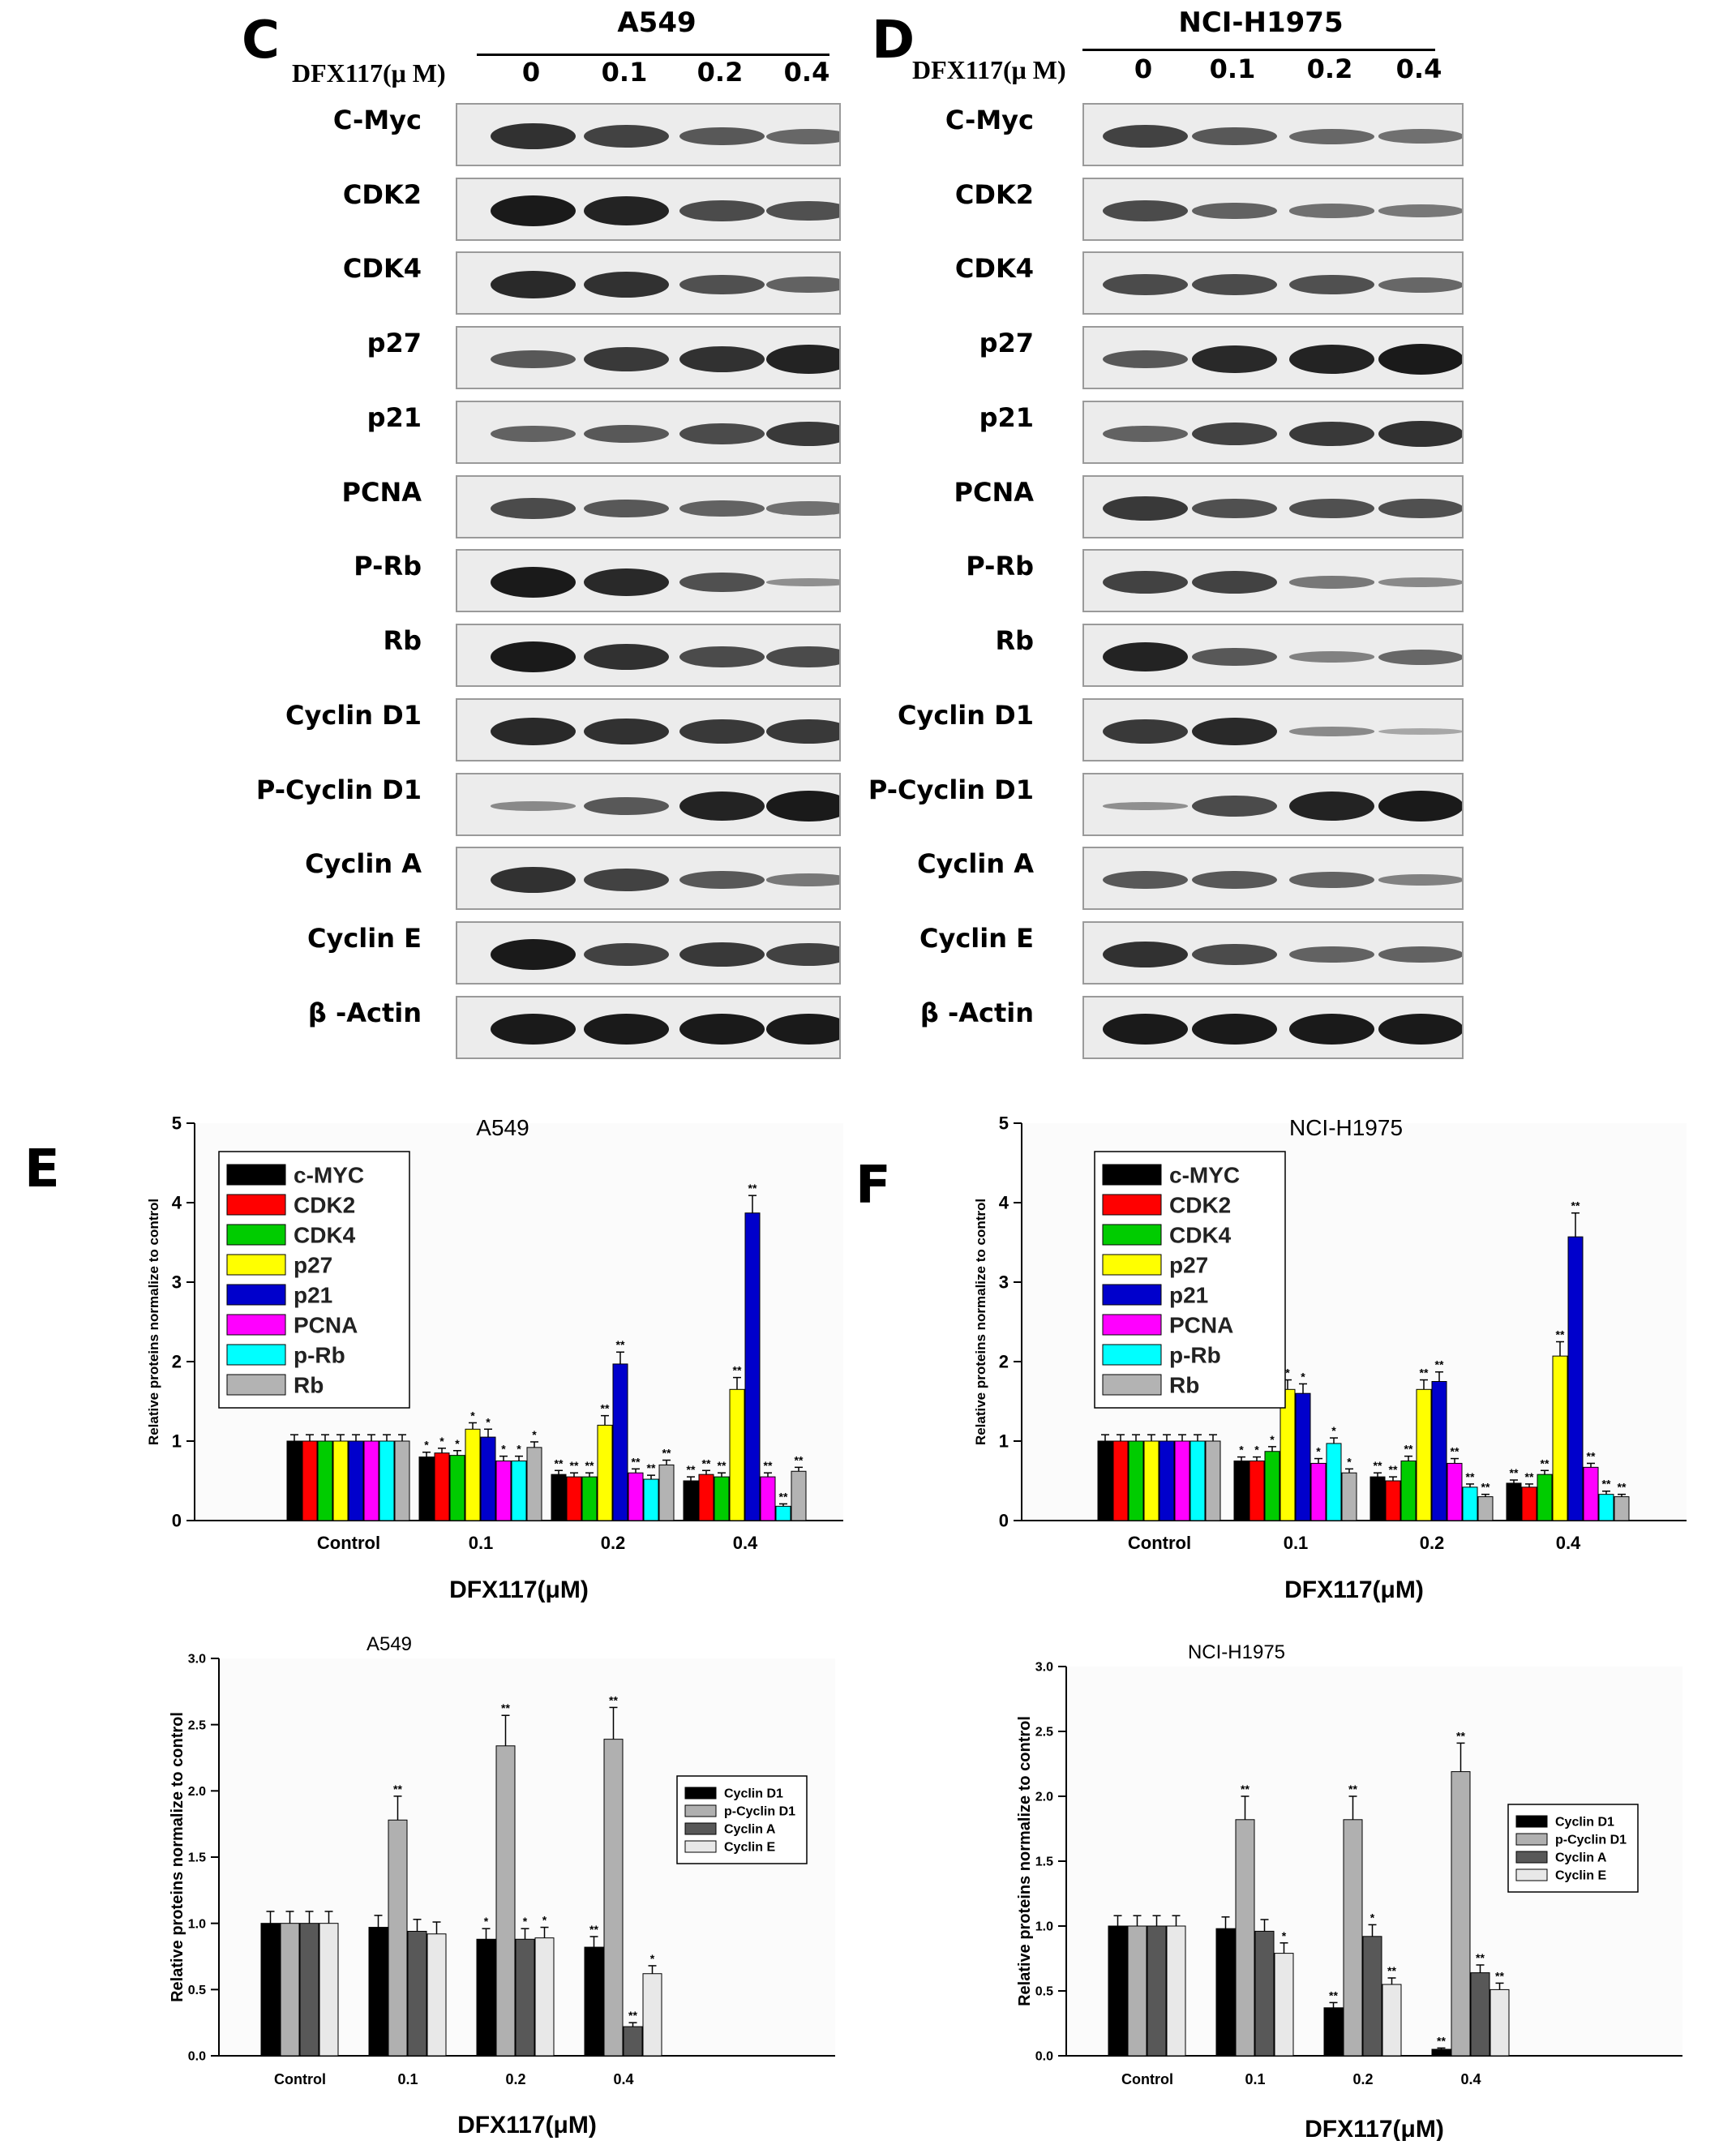 This screenshot has height=2145, width=1736. I want to click on blot-title-rule, so click(653, 55).